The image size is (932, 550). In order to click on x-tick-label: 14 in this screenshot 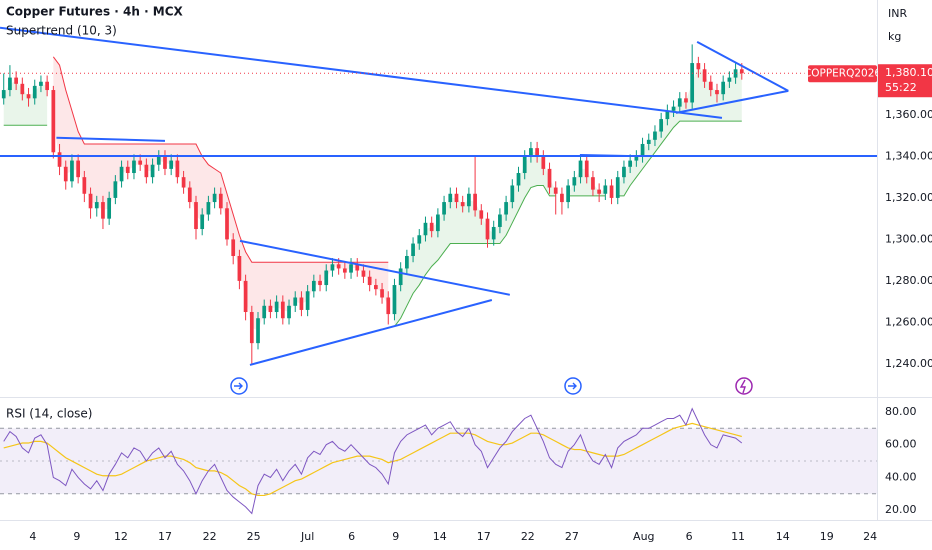, I will do `click(440, 536)`.